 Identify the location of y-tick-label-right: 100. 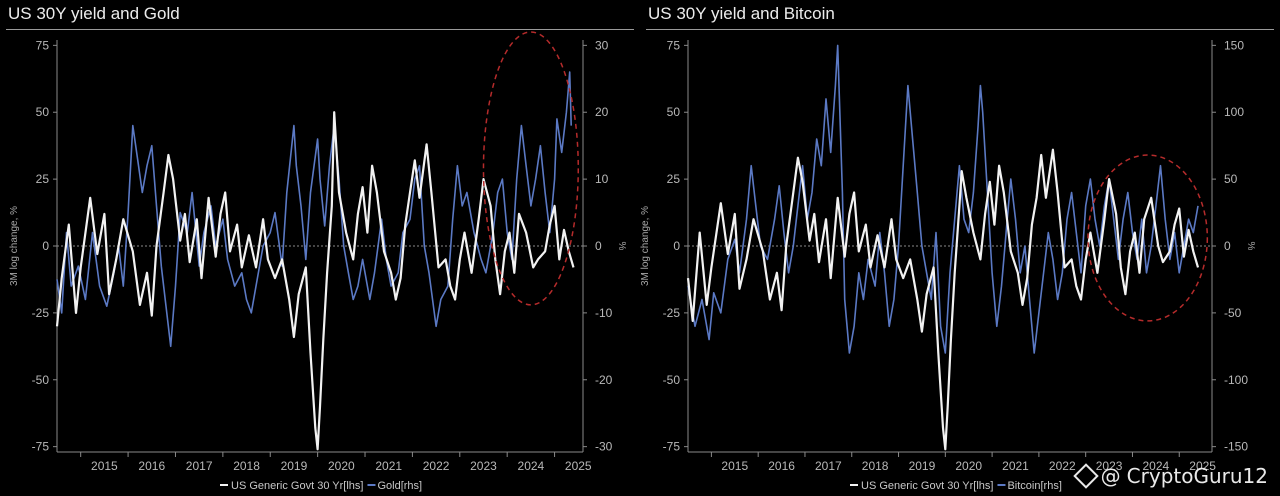
(1234, 112).